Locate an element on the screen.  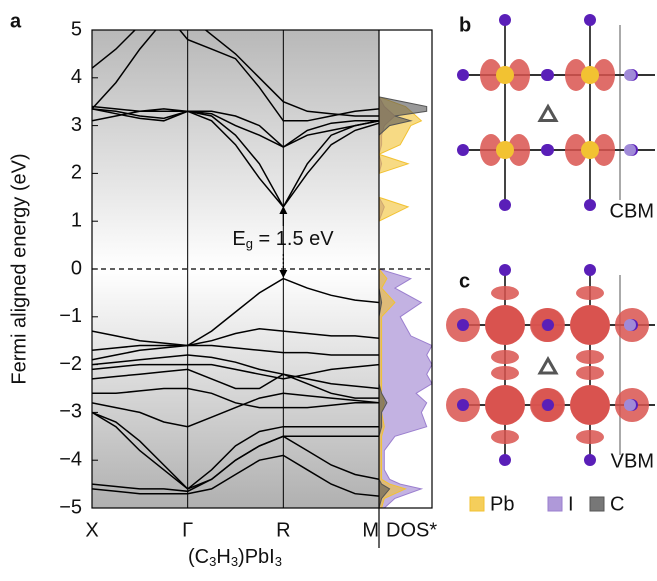
y-tick-label: 5 is located at coordinates (76, 29).